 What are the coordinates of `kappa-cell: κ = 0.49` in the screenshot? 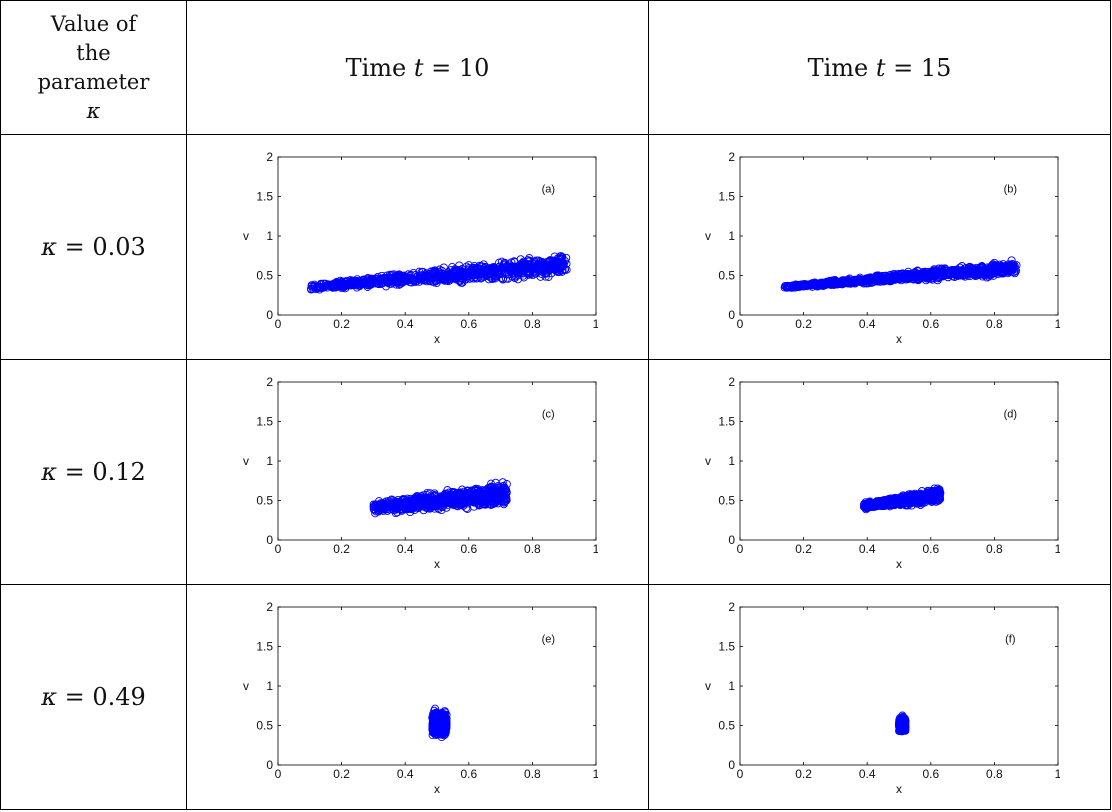 It's located at (93, 697).